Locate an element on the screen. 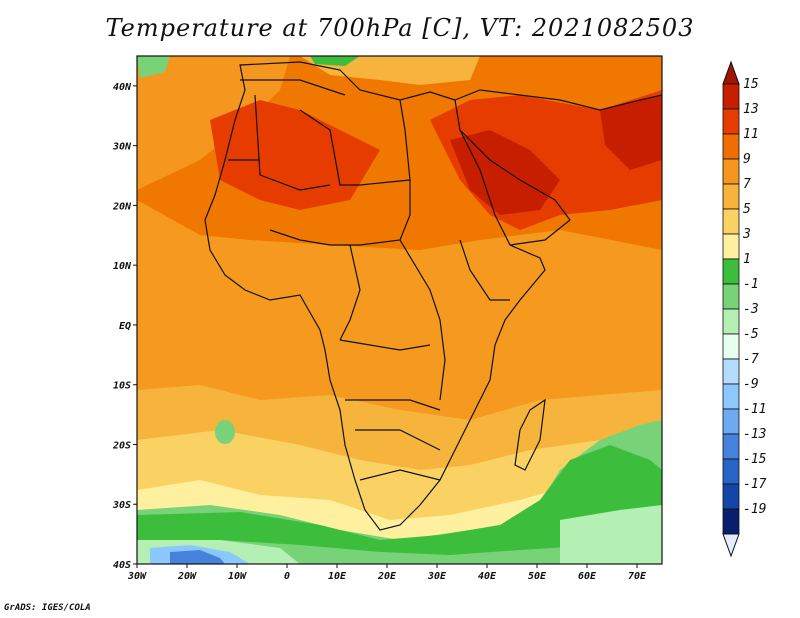  colorbar-label: 11 is located at coordinates (751, 134).